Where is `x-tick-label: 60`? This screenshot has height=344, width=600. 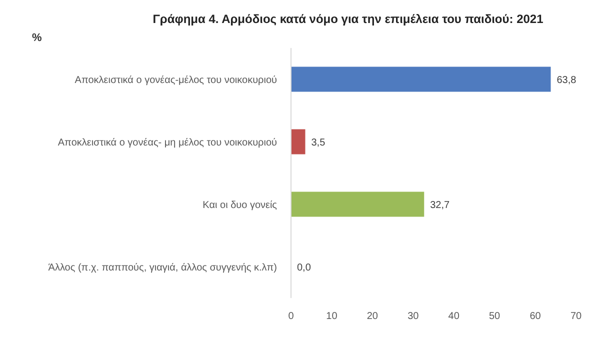 x-tick-label: 60 is located at coordinates (536, 316).